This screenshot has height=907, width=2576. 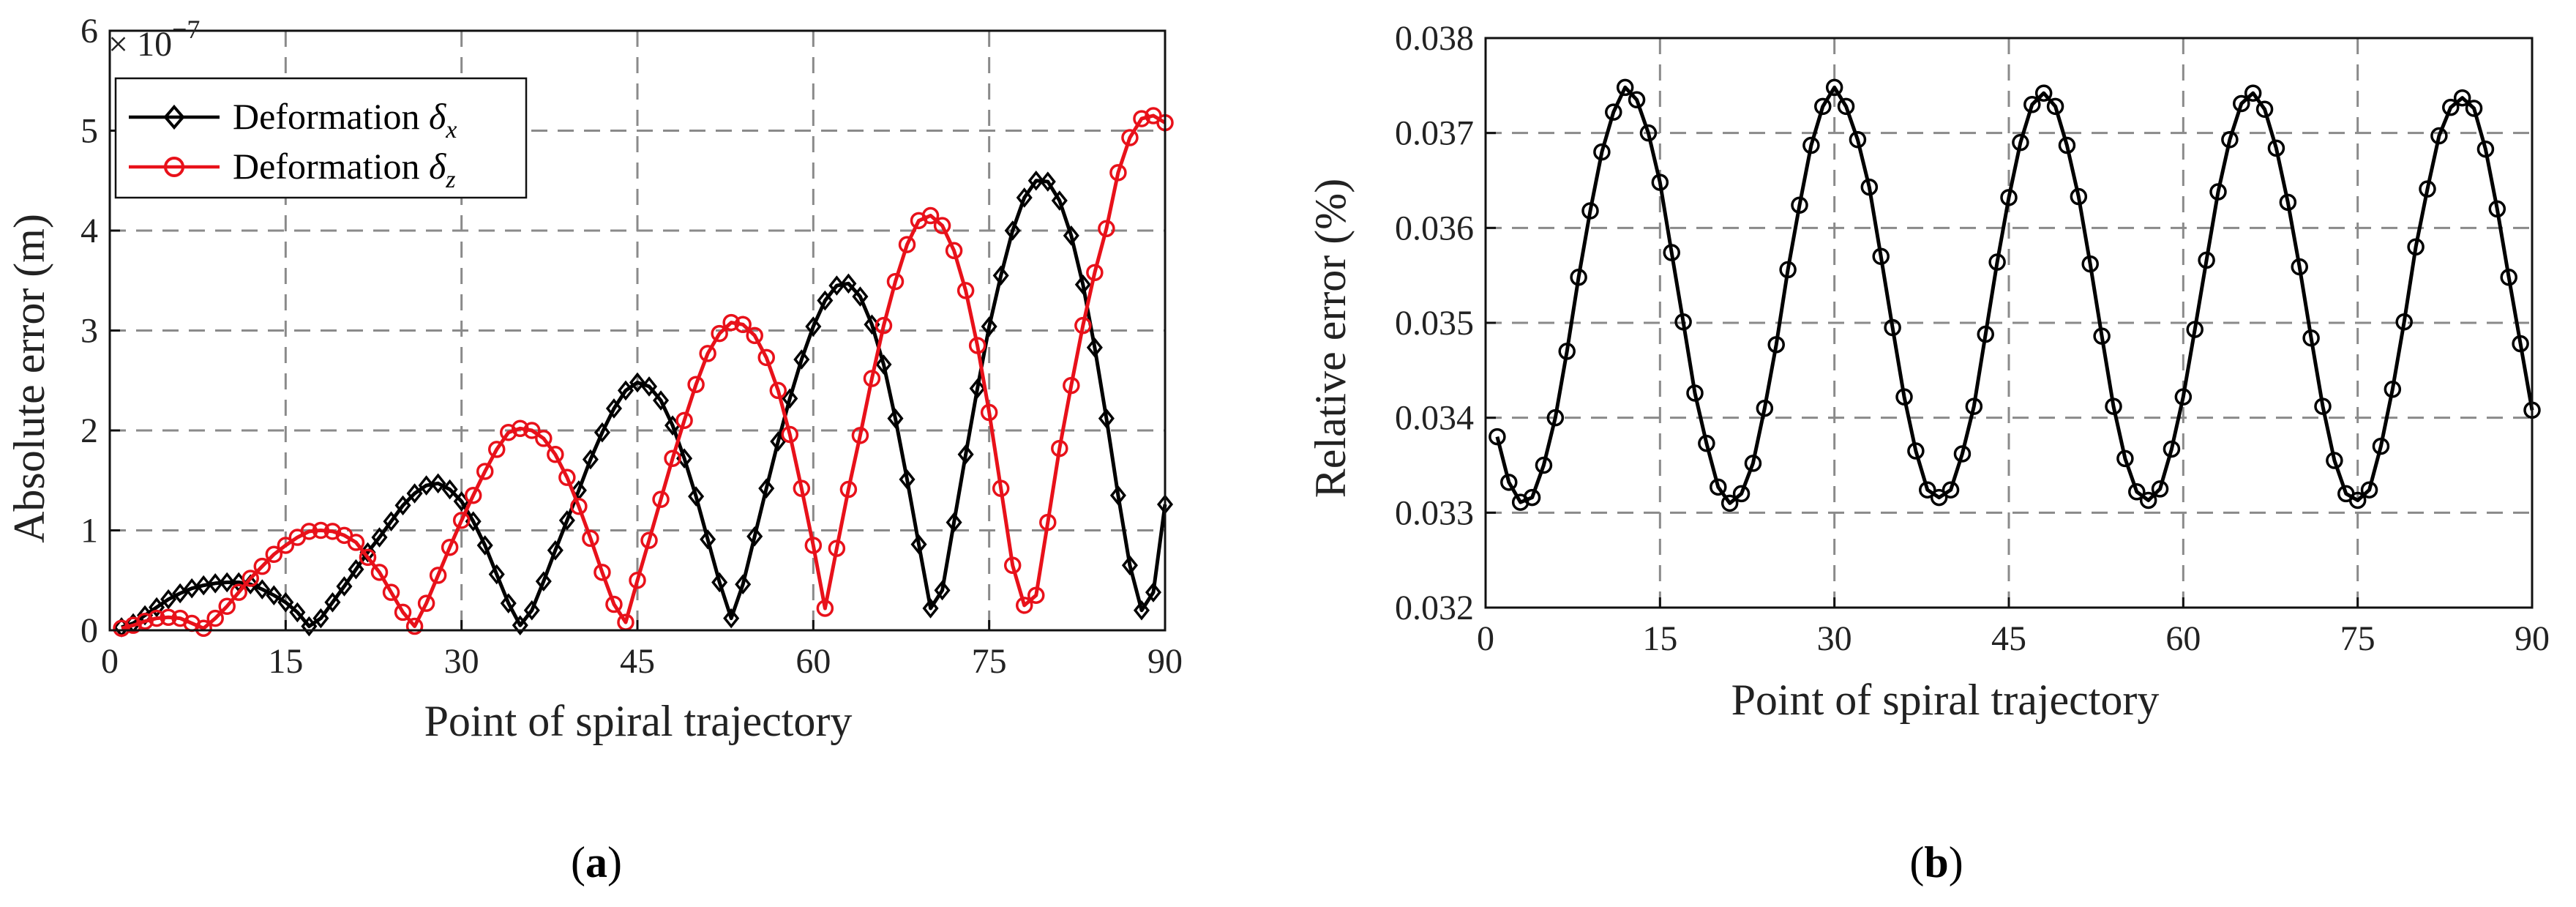 What do you see at coordinates (2357, 638) in the screenshot?
I see `x-tick-label: 75` at bounding box center [2357, 638].